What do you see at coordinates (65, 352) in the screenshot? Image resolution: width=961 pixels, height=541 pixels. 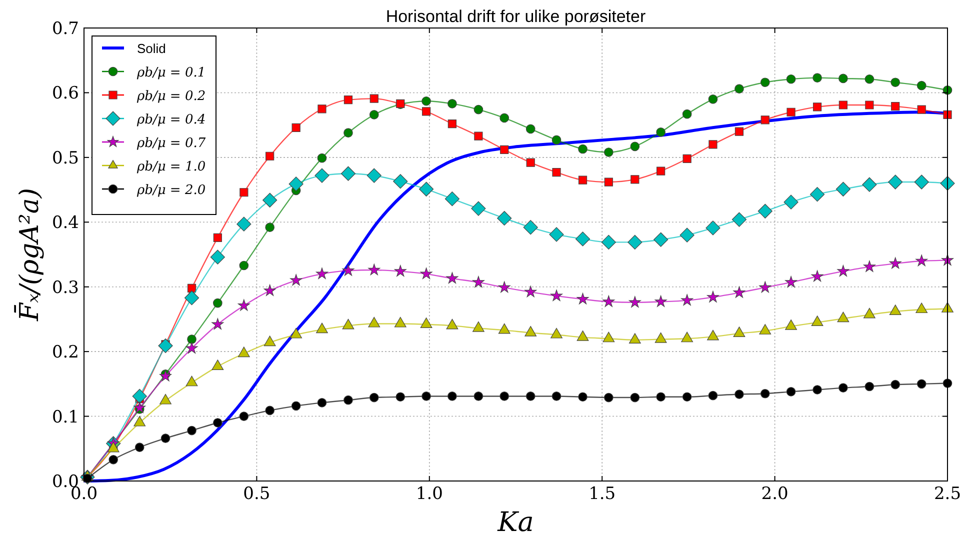 I see `y-tick-label: 0.2` at bounding box center [65, 352].